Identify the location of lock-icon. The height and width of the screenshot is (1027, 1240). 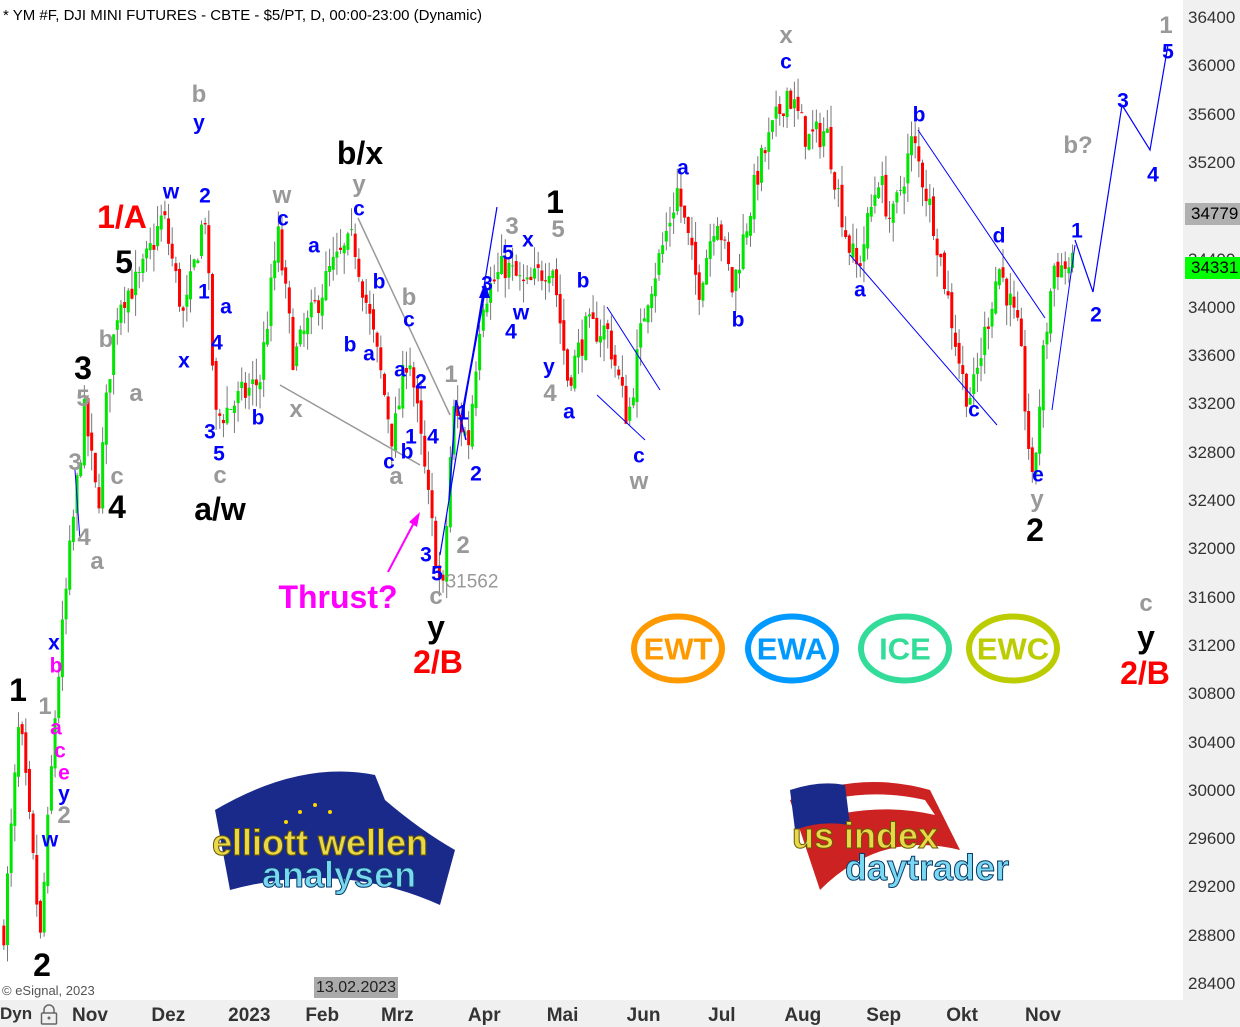
(49, 1014).